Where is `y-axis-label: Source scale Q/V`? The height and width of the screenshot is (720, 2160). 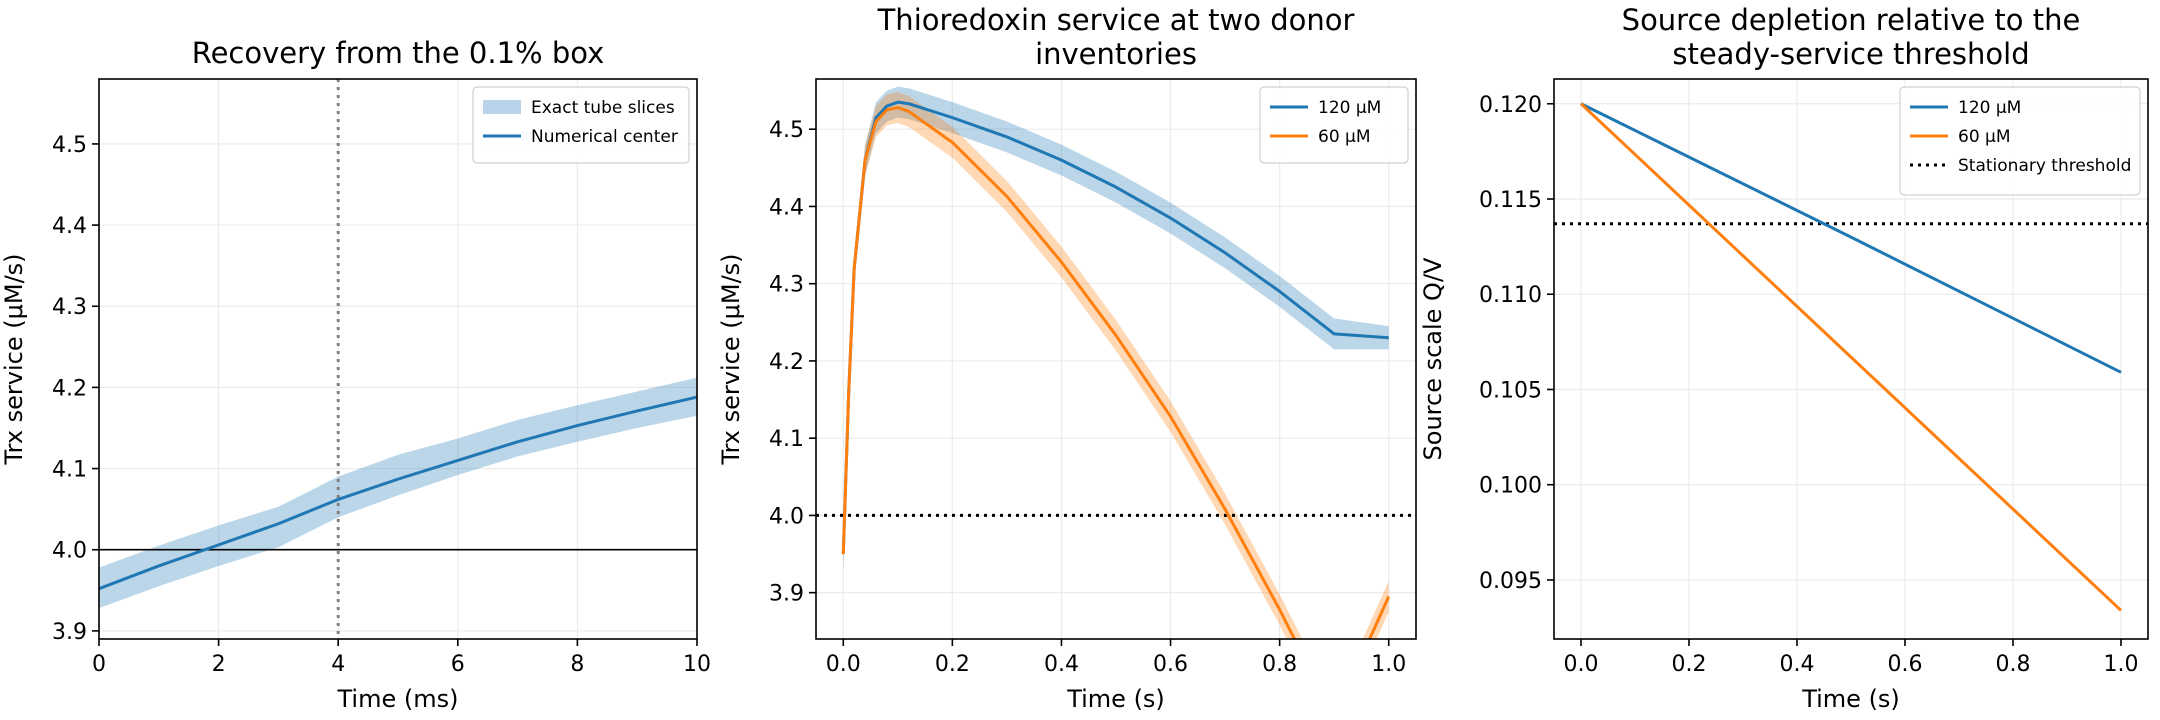 y-axis-label: Source scale Q/V is located at coordinates (1433, 359).